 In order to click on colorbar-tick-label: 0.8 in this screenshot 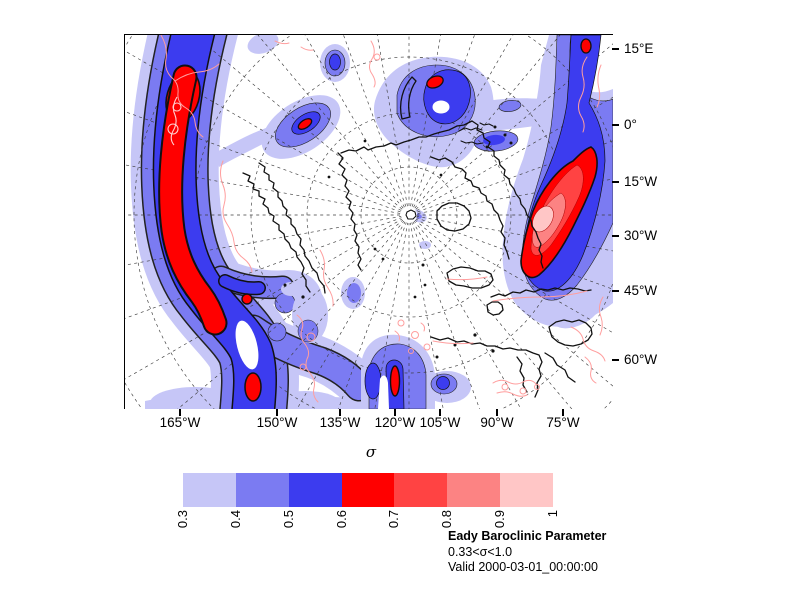, I will do `click(446, 519)`.